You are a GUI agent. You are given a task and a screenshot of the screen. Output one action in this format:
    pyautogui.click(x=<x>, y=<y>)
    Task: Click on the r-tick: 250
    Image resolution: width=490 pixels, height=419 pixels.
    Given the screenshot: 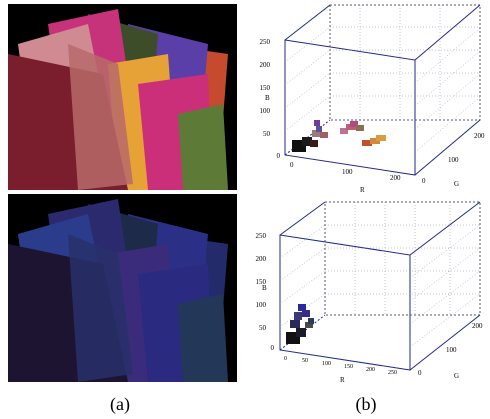 What is the action you would take?
    pyautogui.click(x=392, y=373)
    